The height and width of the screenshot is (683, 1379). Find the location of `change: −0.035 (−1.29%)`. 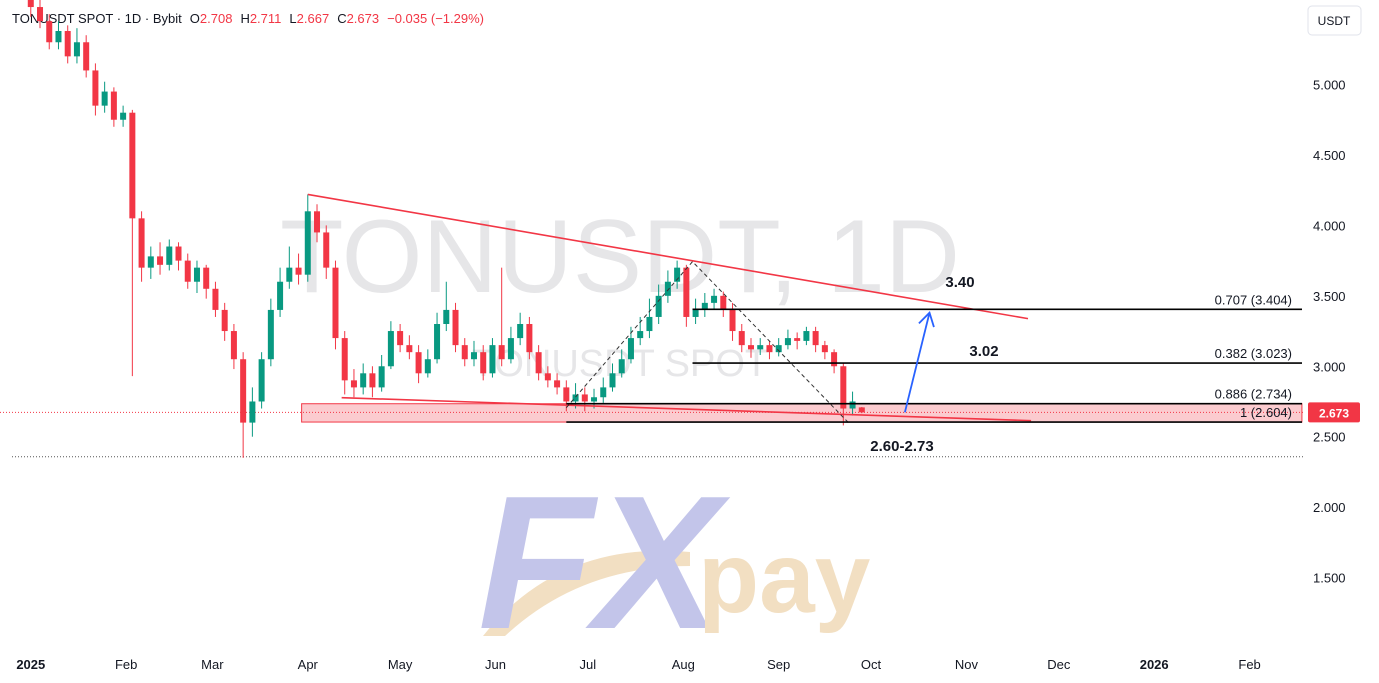

change: −0.035 (−1.29%) is located at coordinates (435, 18).